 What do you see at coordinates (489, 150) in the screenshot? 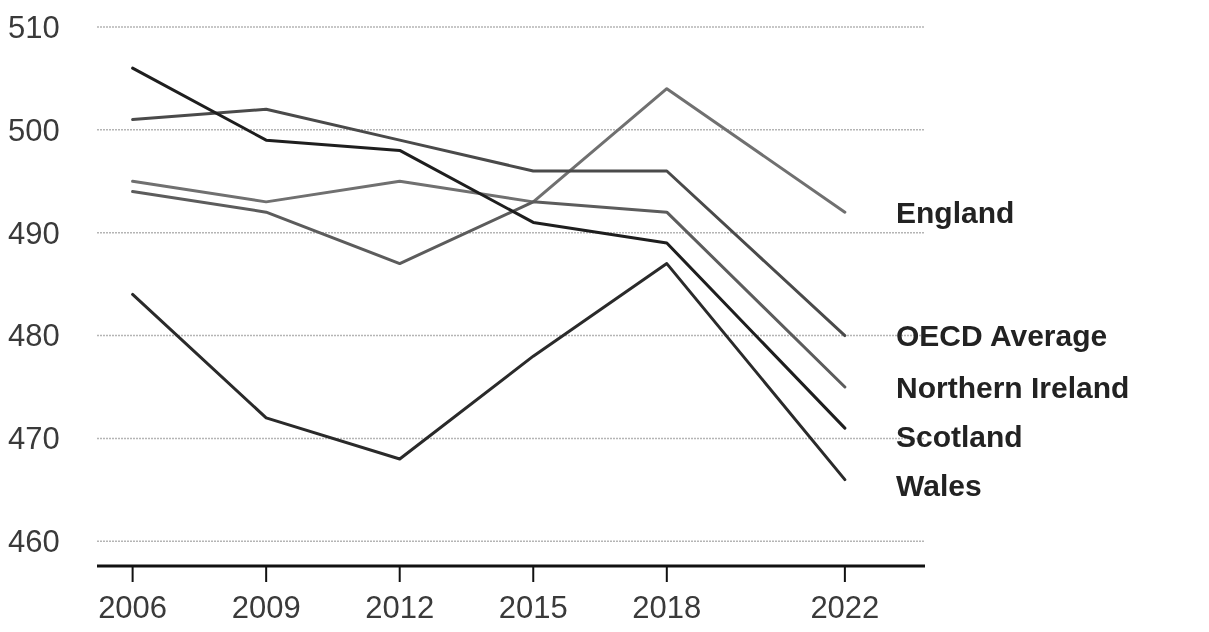
I see `line-series` at bounding box center [489, 150].